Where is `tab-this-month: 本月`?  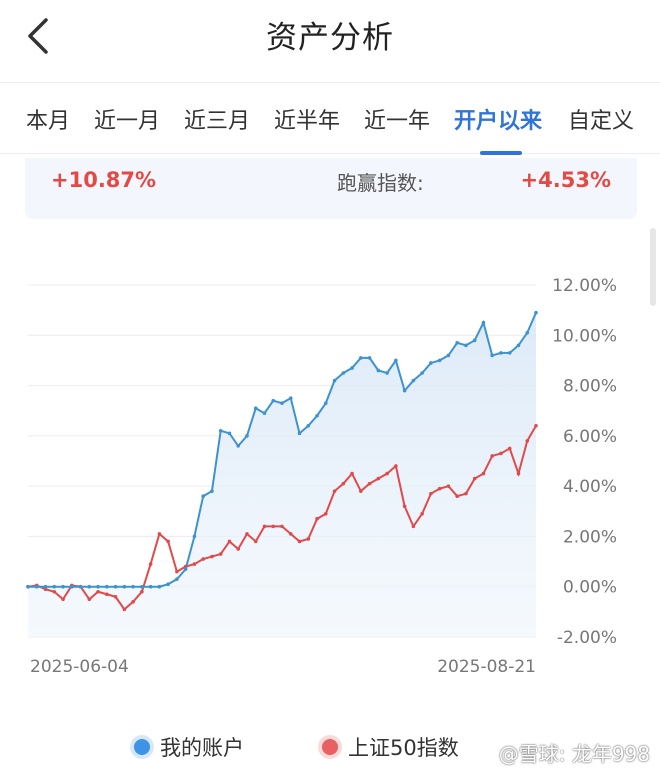
tab-this-month: 本月 is located at coordinates (48, 121).